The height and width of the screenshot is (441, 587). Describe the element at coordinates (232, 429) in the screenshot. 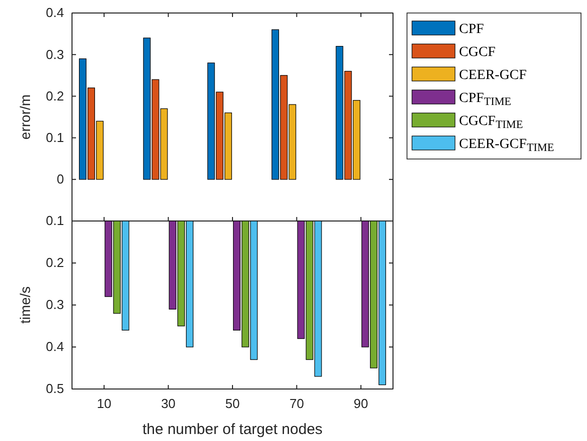

I see `x-axis-title: the number of target nodes` at that location.